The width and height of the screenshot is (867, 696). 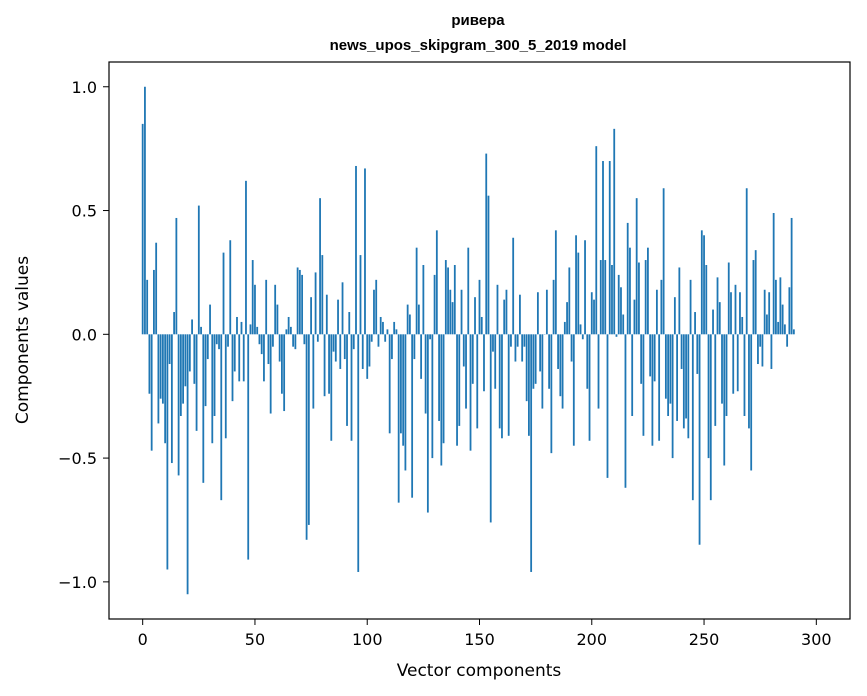 What do you see at coordinates (143, 639) in the screenshot?
I see `x-tick-label: 0` at bounding box center [143, 639].